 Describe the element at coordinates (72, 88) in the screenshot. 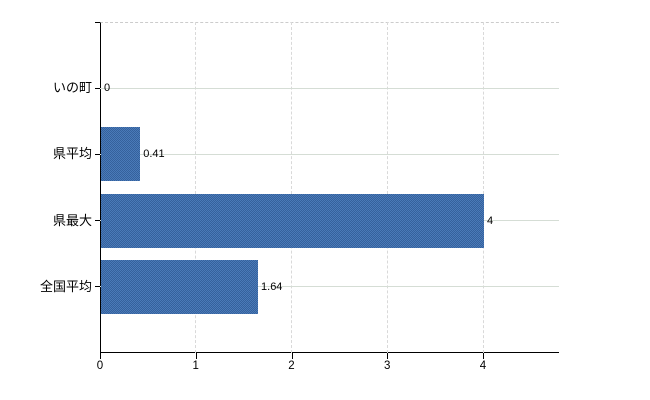

I see `category-label: いの町` at that location.